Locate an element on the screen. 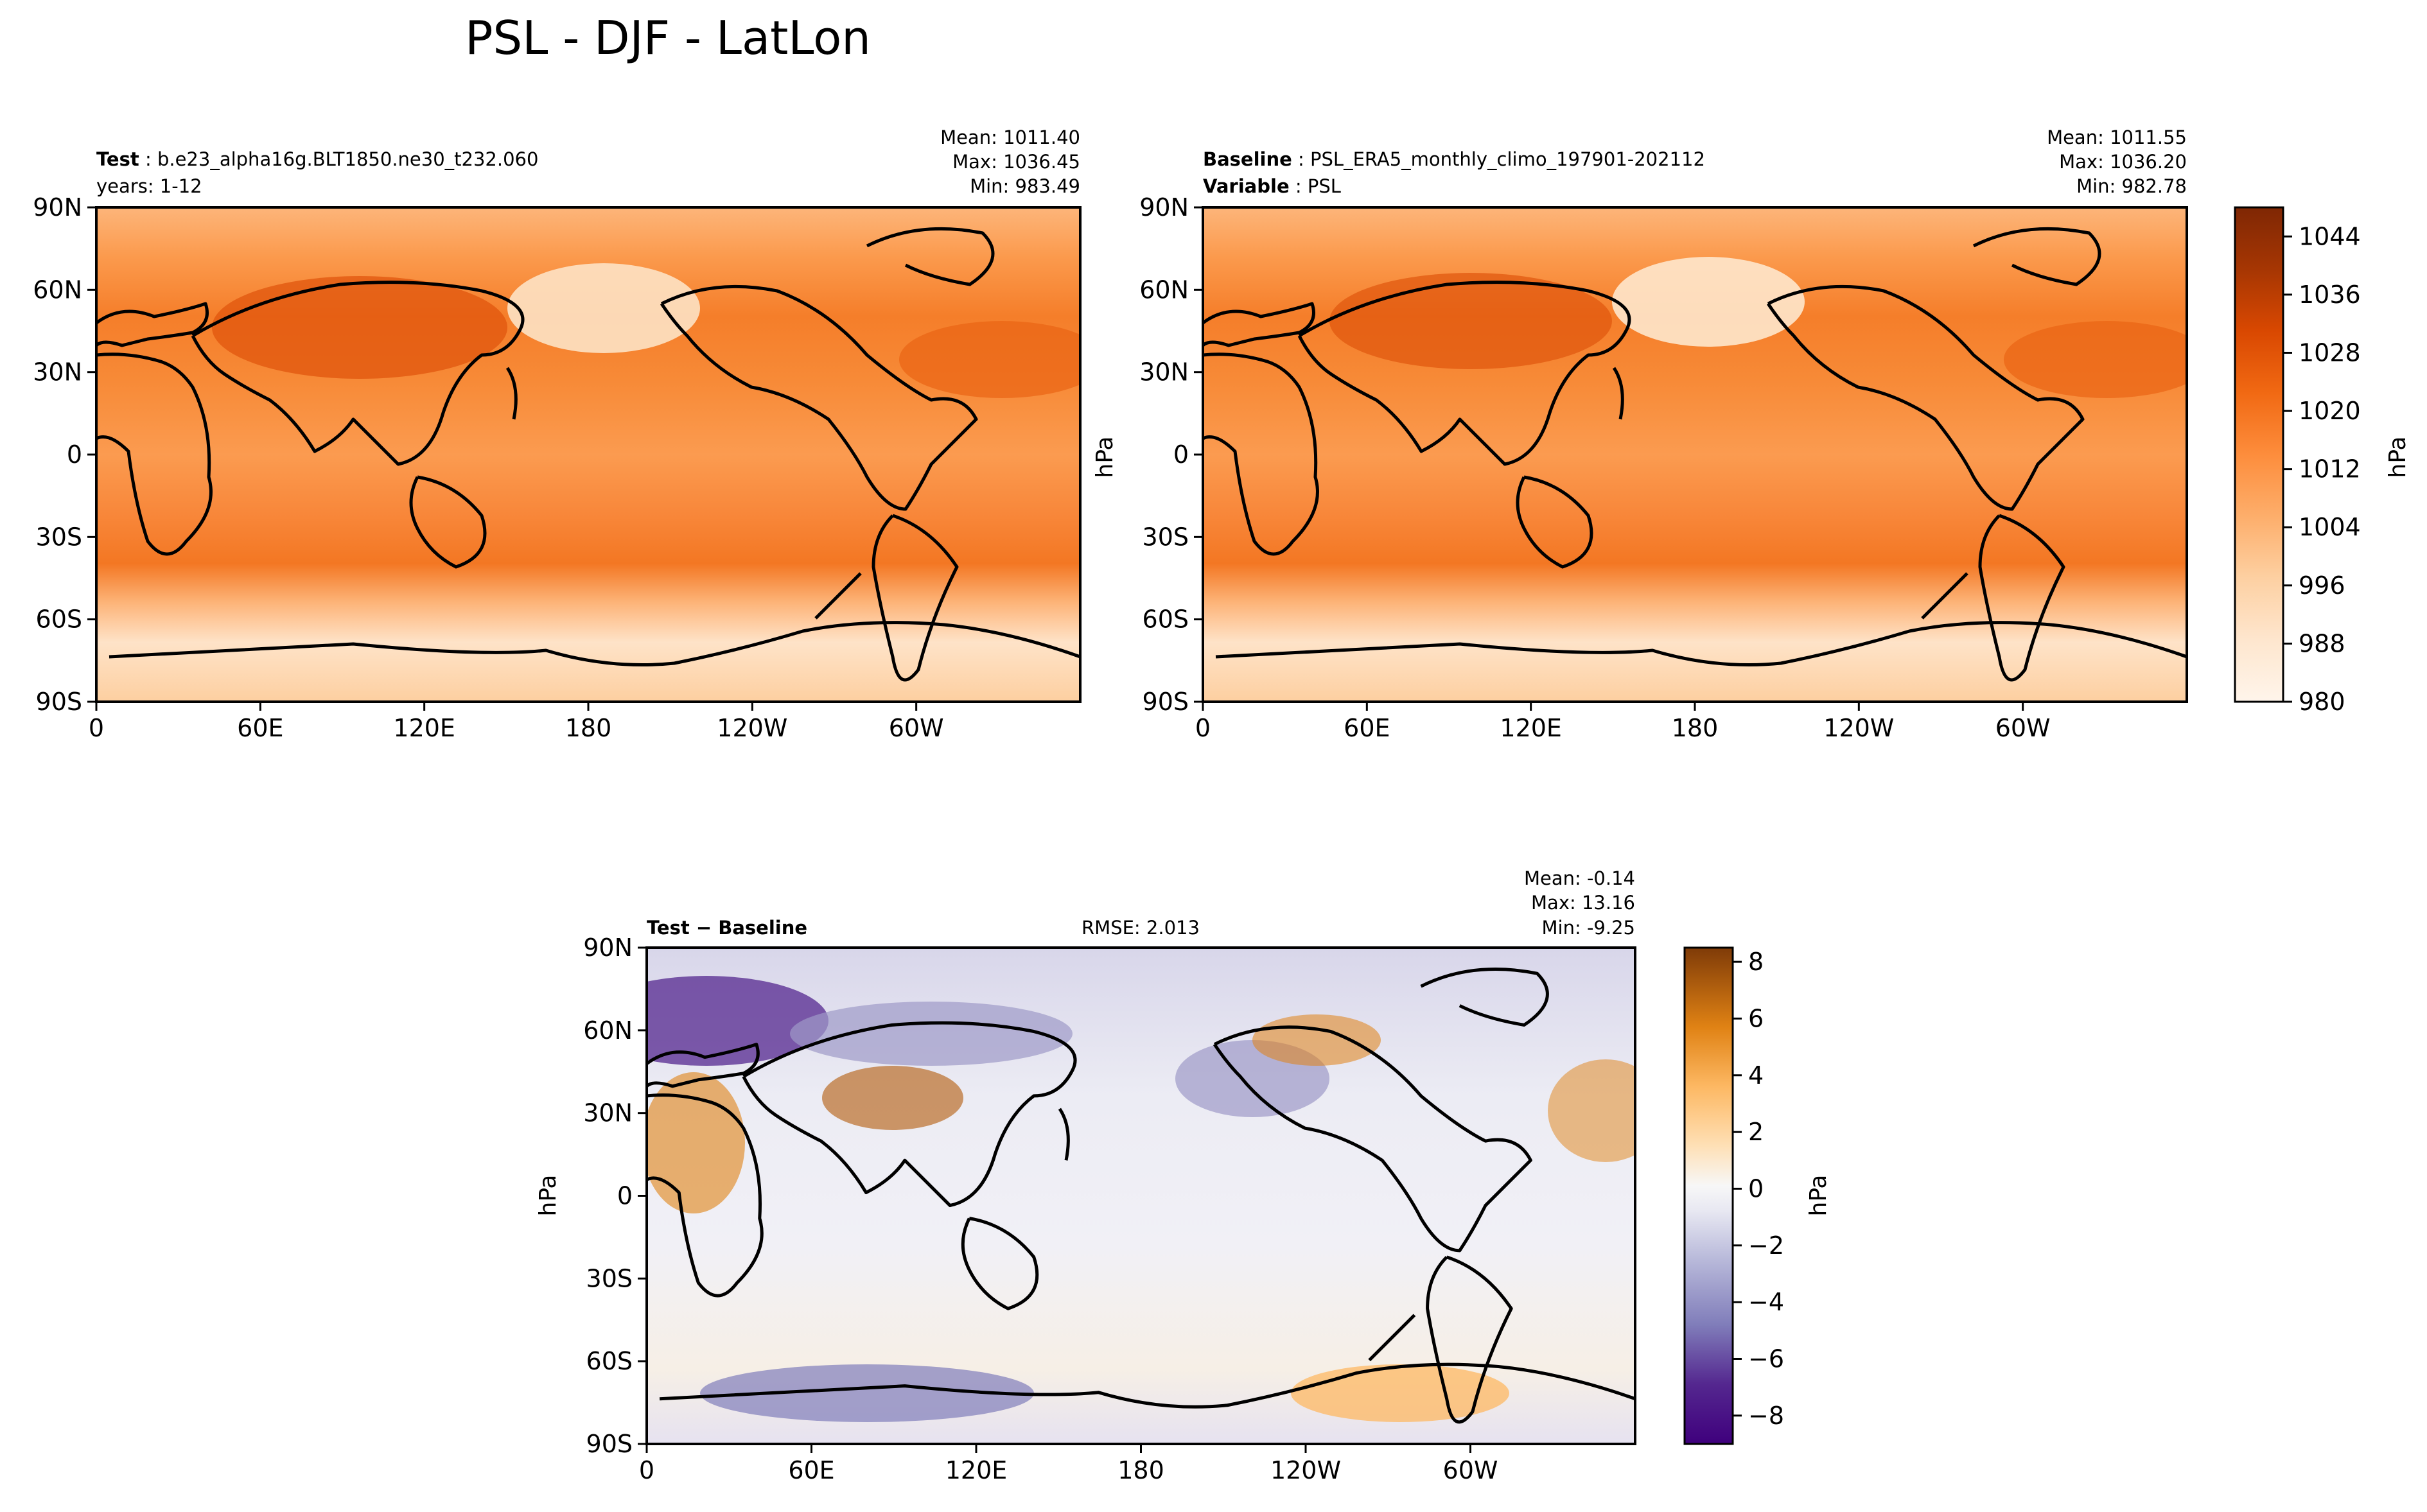 This screenshot has height=1512, width=2427. colorbar-tick-label: 996 is located at coordinates (2322, 585).